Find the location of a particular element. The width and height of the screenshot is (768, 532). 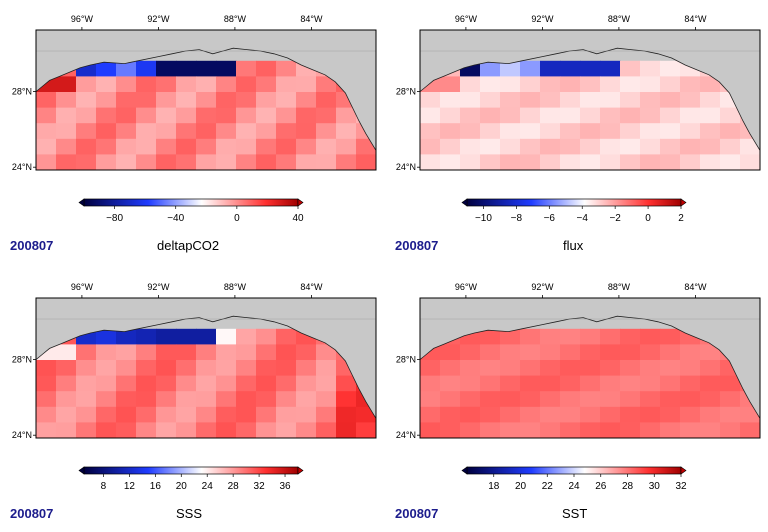

panel2-date: 200807 is located at coordinates (417, 245).